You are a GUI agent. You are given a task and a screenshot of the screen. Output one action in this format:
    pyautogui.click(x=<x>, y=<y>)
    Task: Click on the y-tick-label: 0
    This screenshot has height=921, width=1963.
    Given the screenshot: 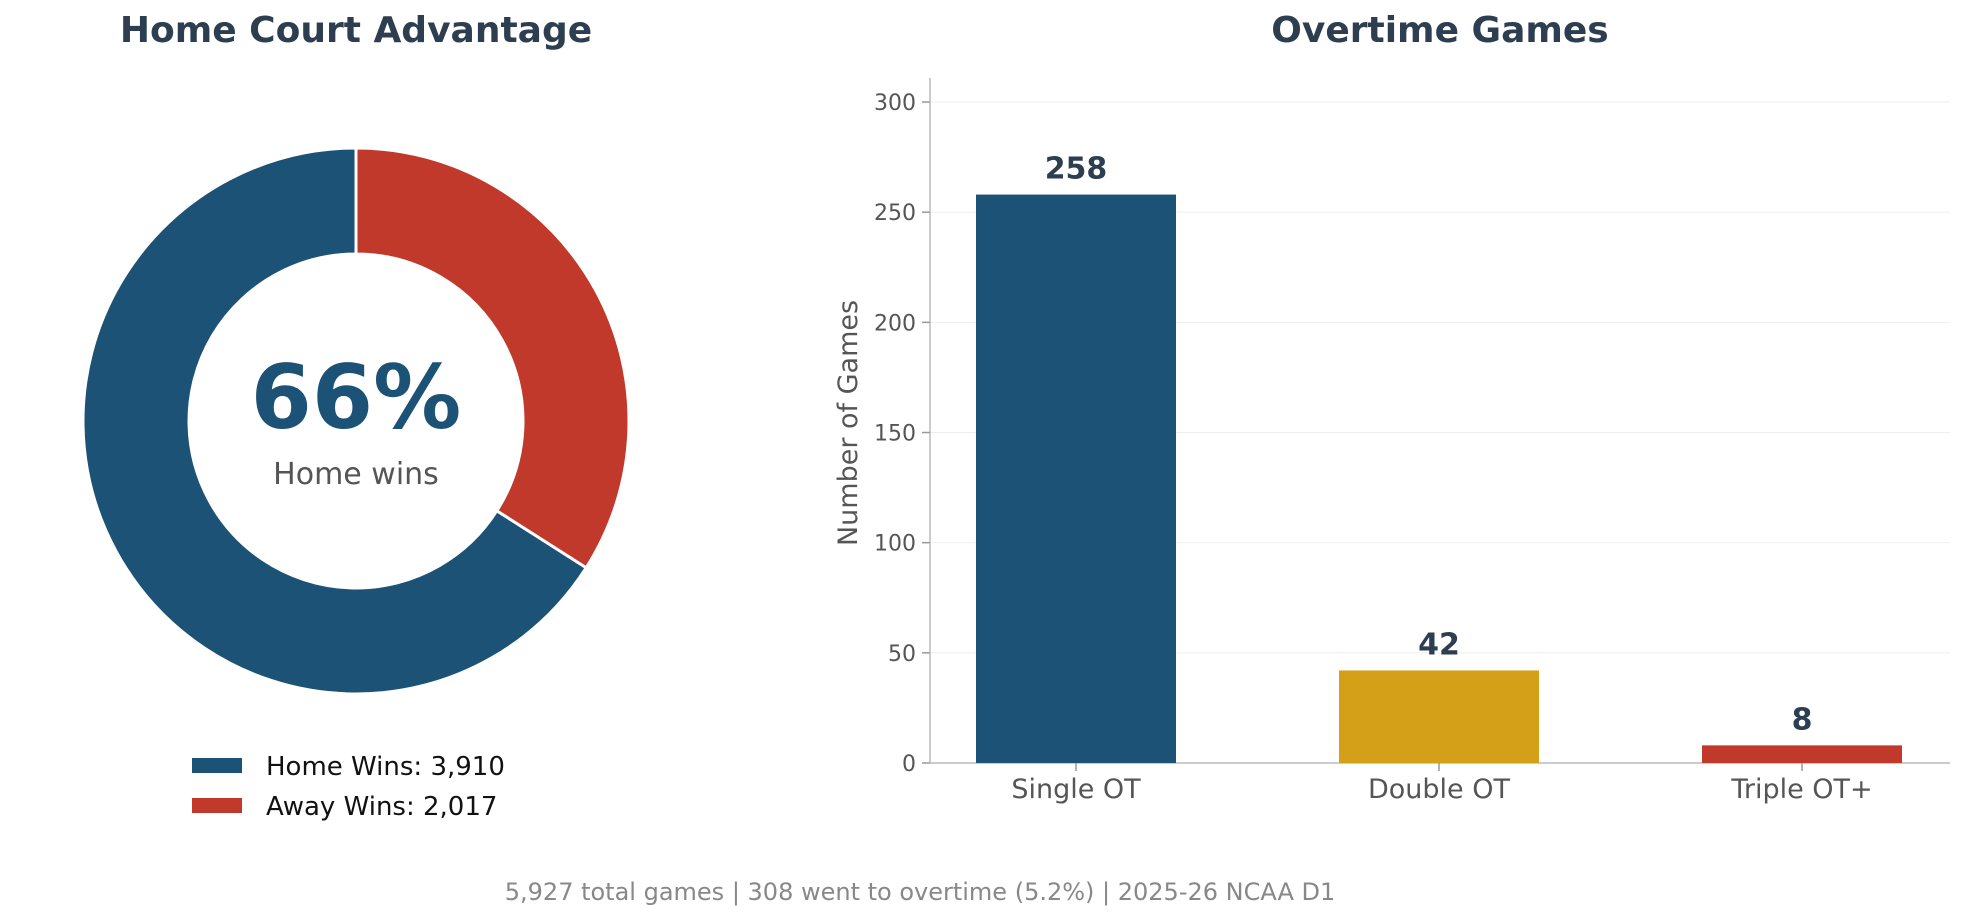 What is the action you would take?
    pyautogui.click(x=909, y=764)
    